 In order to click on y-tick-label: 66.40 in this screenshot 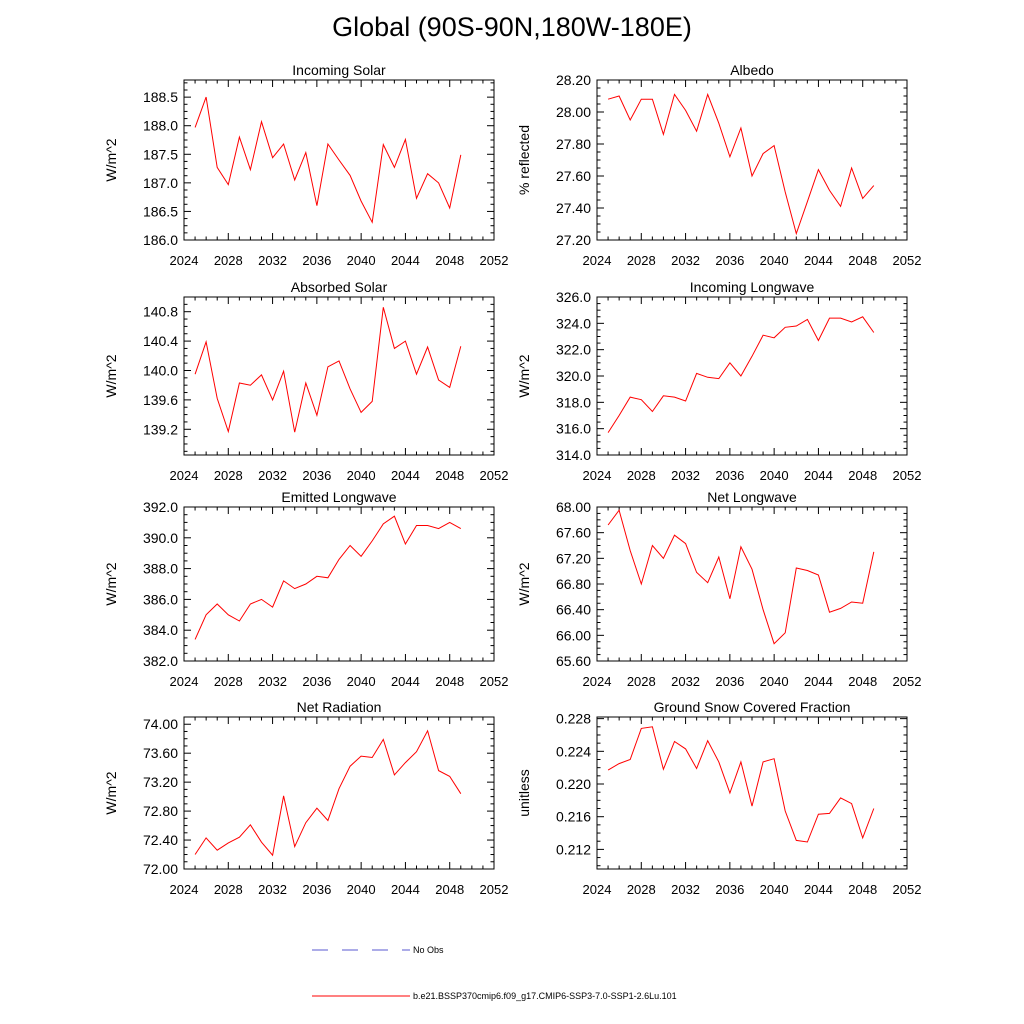, I will do `click(573, 610)`.